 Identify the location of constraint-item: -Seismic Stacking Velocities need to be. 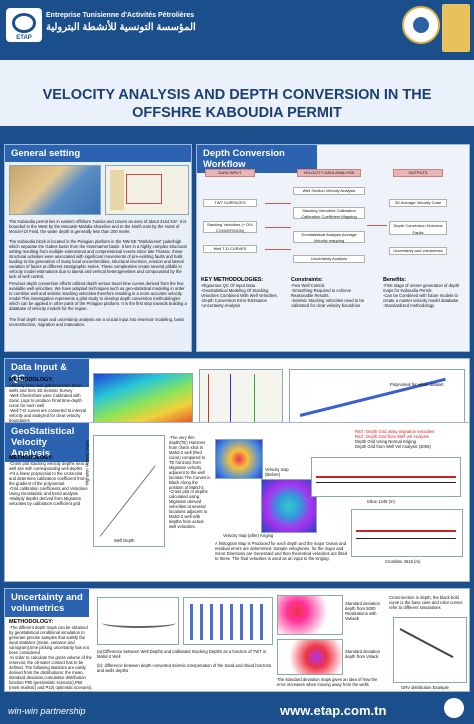
(328, 300).